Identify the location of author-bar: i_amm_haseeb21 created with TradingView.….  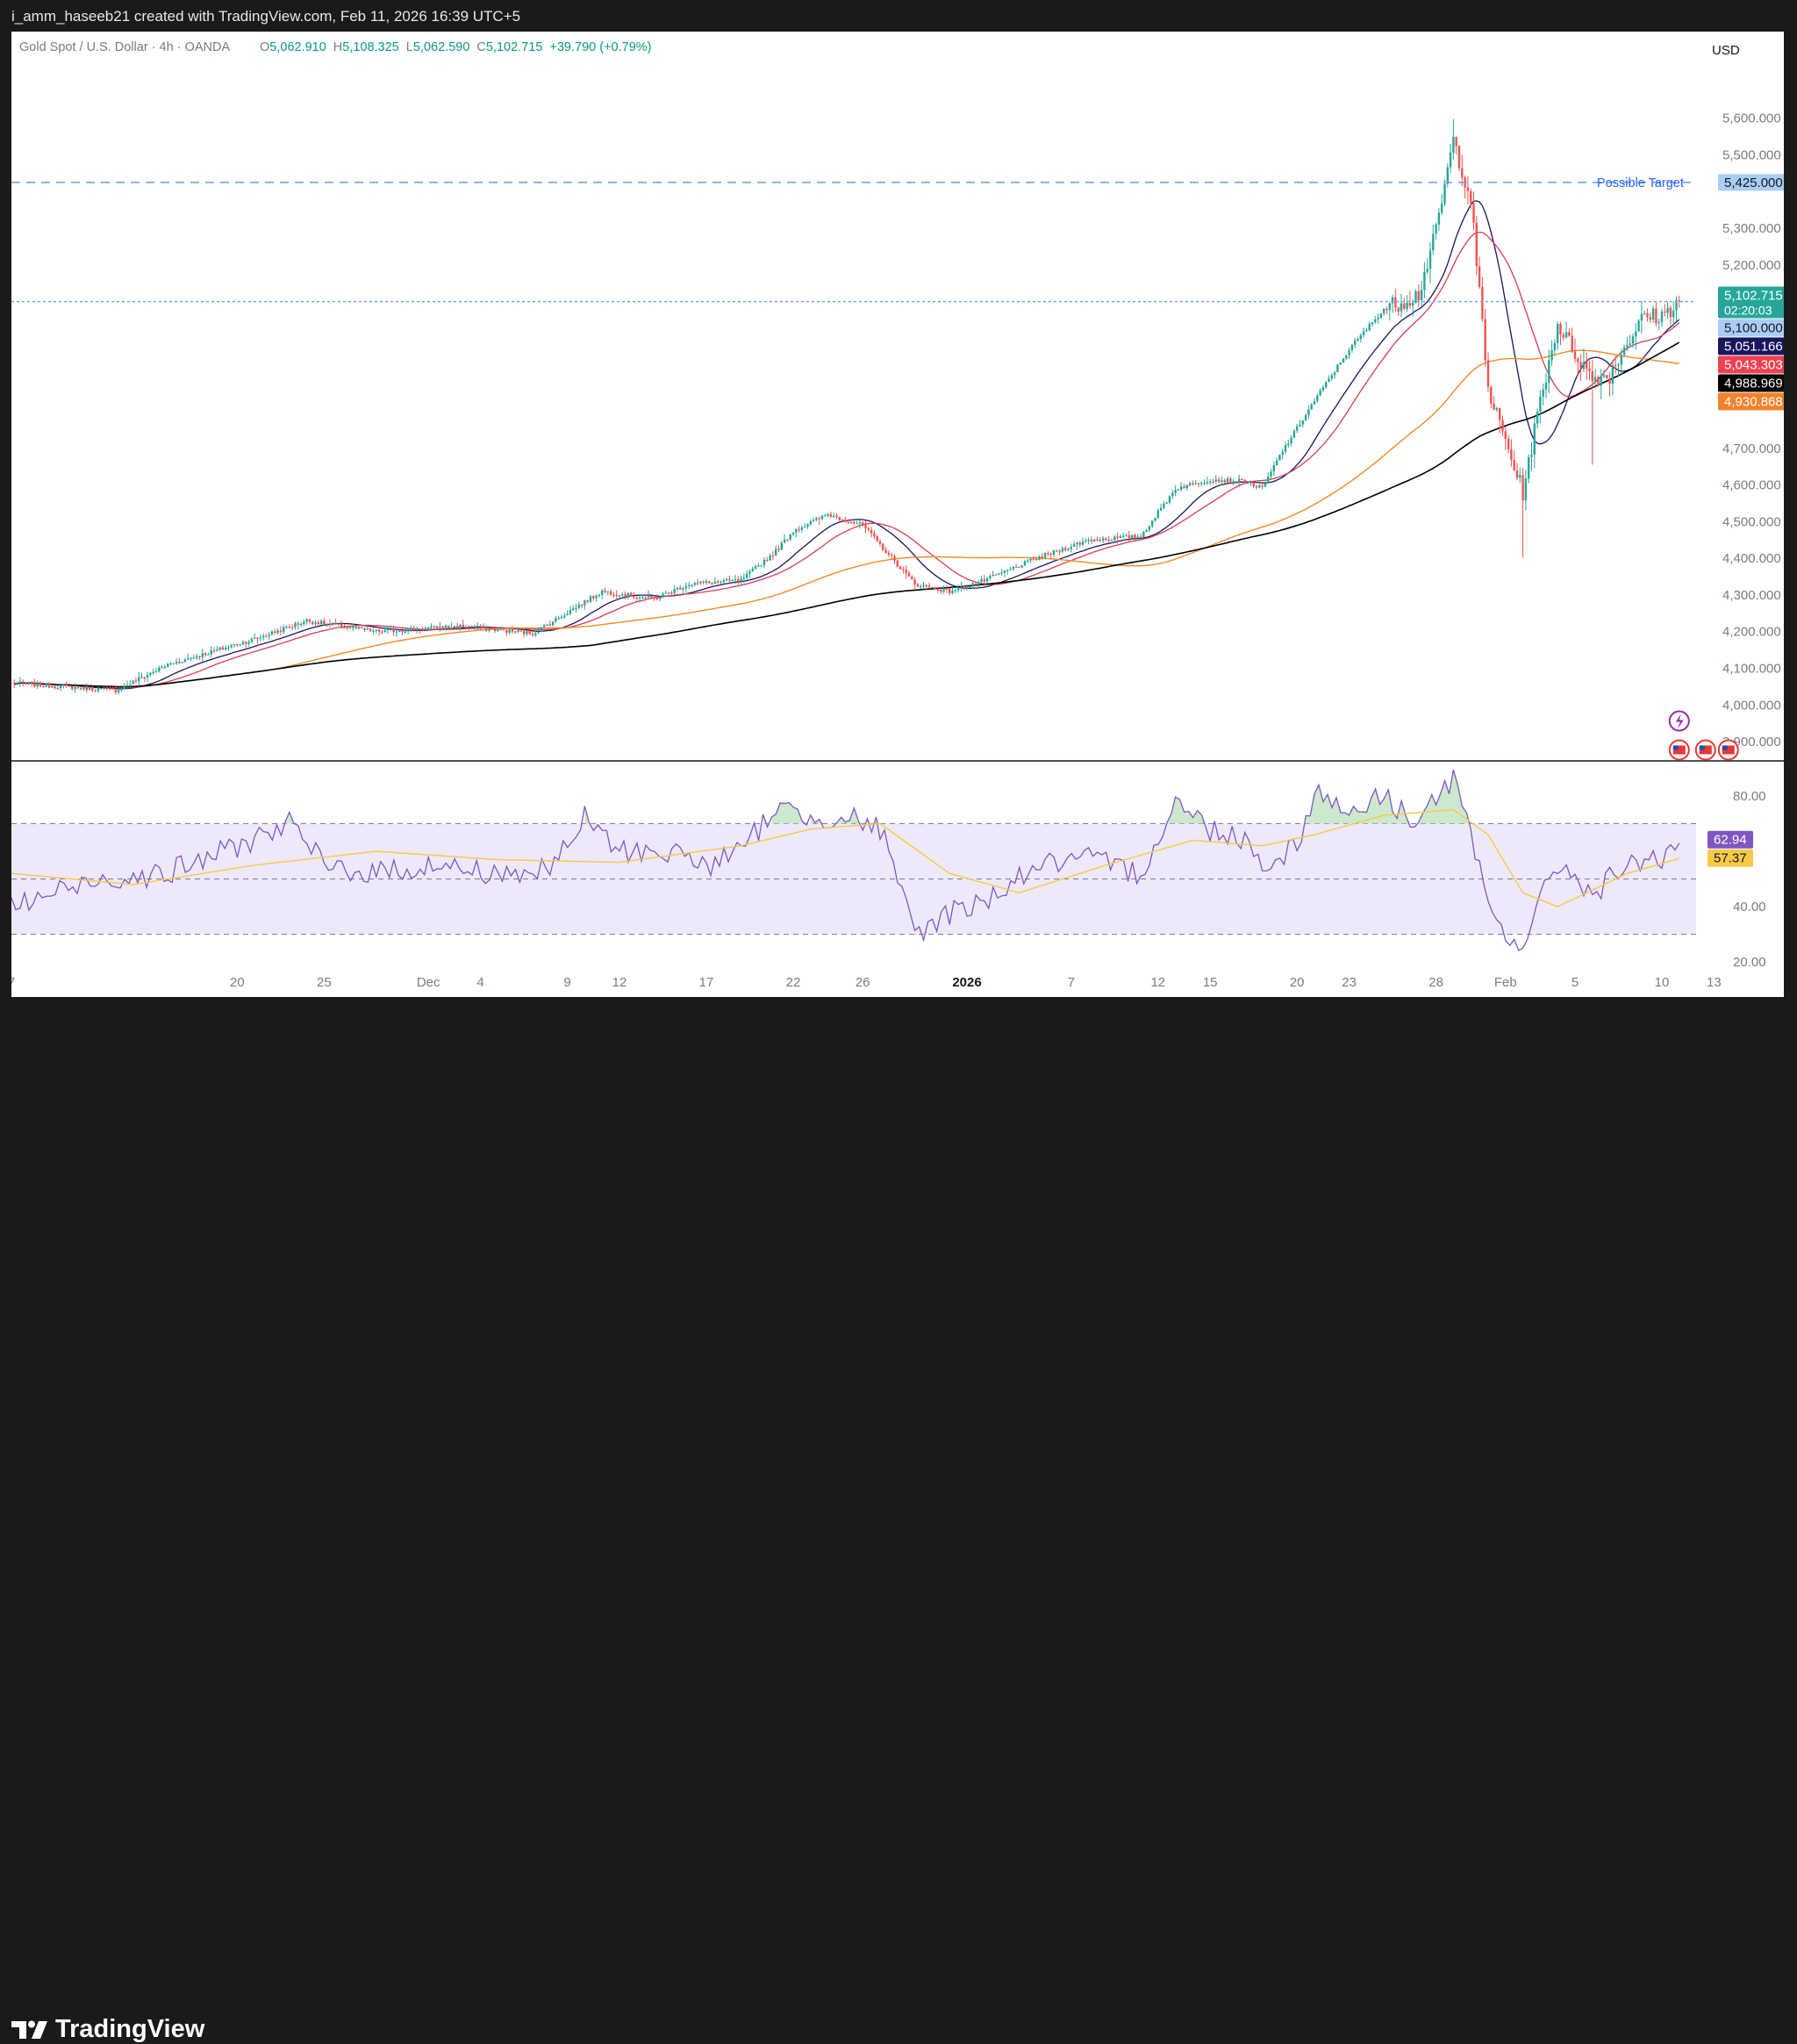
(898, 16).